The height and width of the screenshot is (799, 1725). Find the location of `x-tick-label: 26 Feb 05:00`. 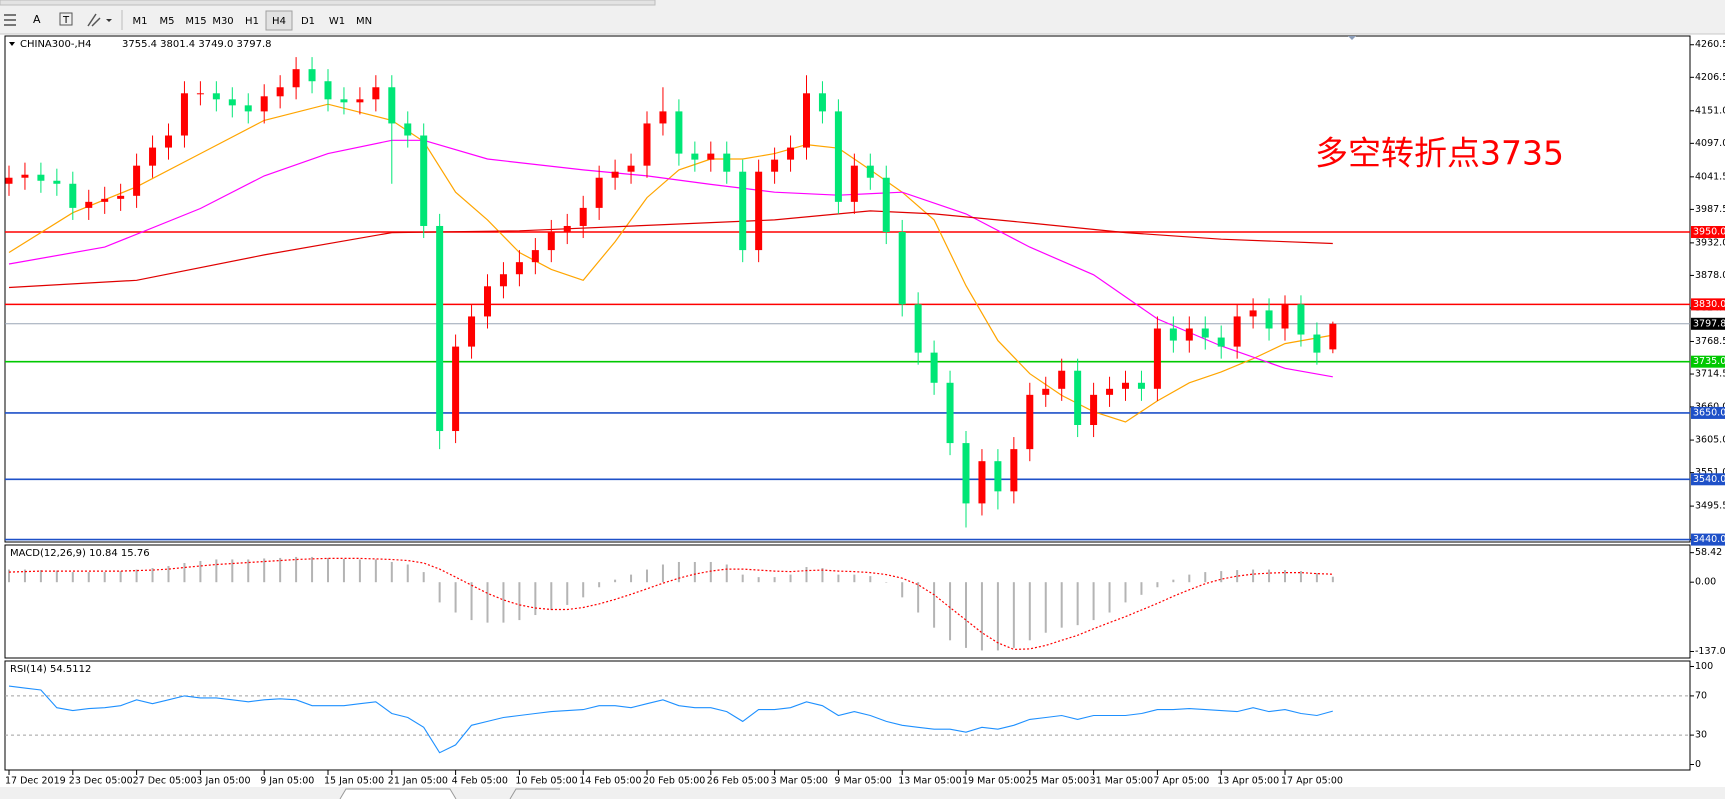

x-tick-label: 26 Feb 05:00 is located at coordinates (738, 781).